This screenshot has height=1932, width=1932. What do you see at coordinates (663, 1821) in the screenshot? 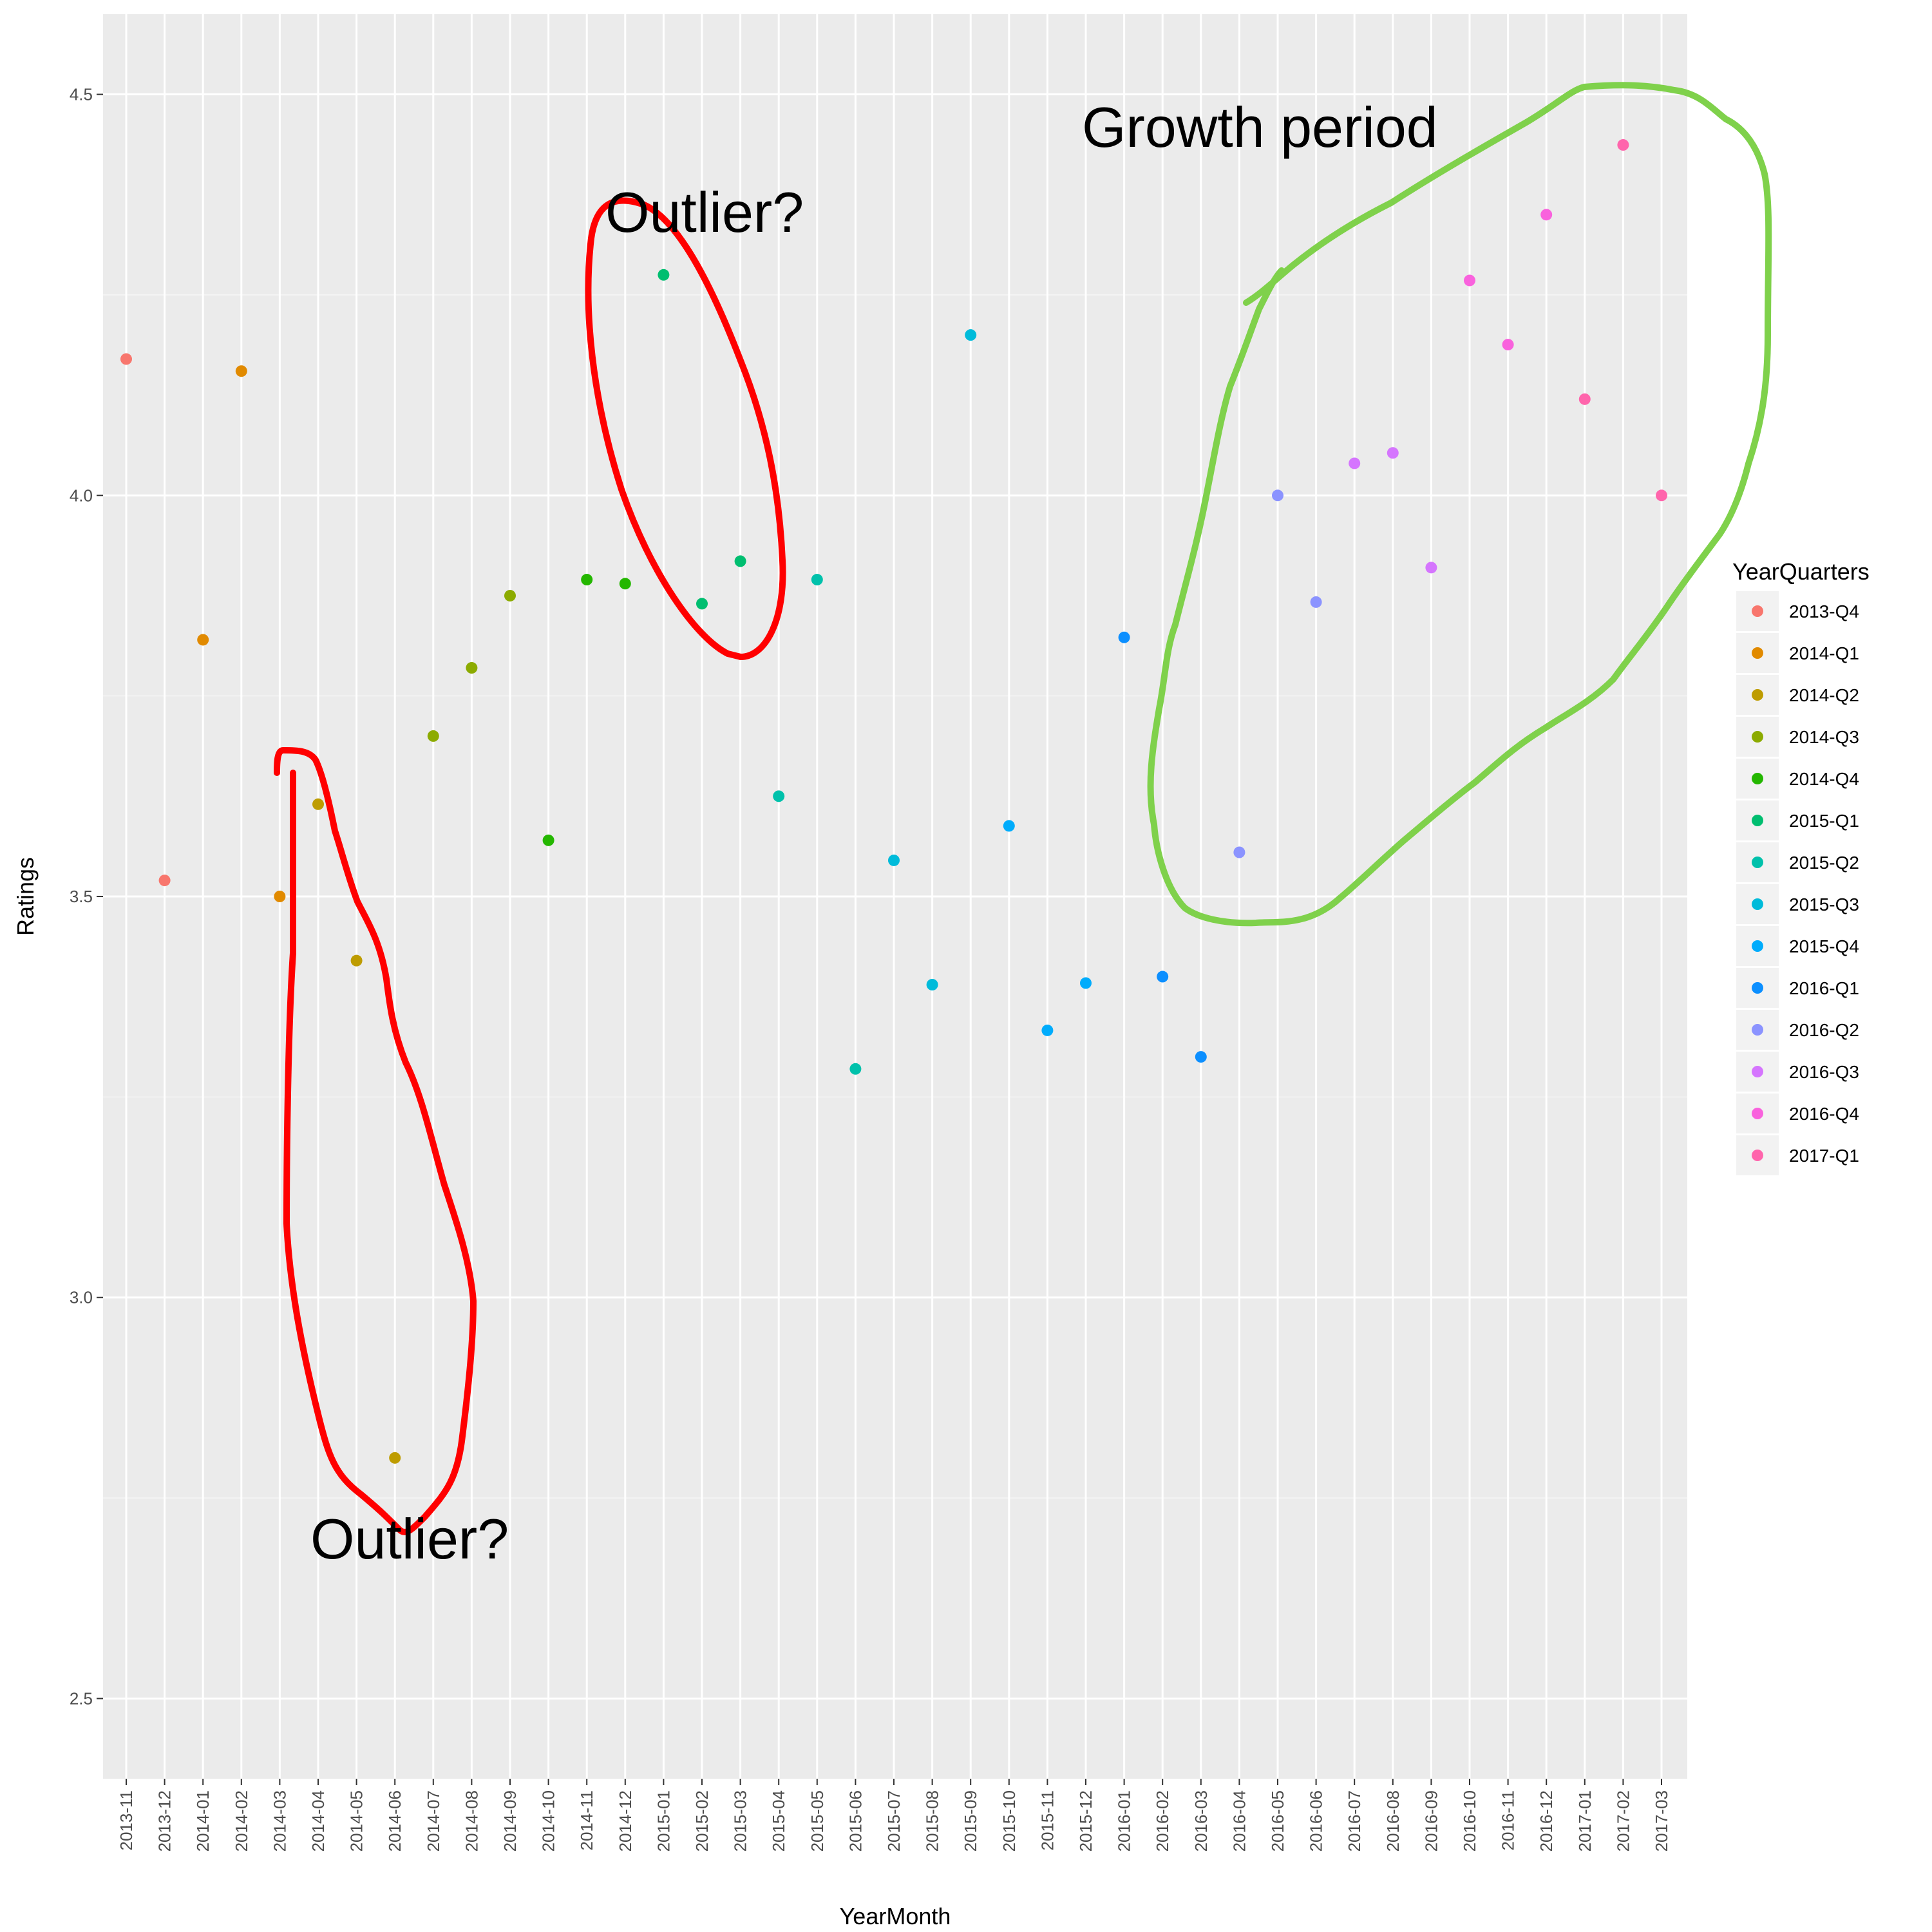
I see `x-tick-label: 2015-01` at bounding box center [663, 1821].